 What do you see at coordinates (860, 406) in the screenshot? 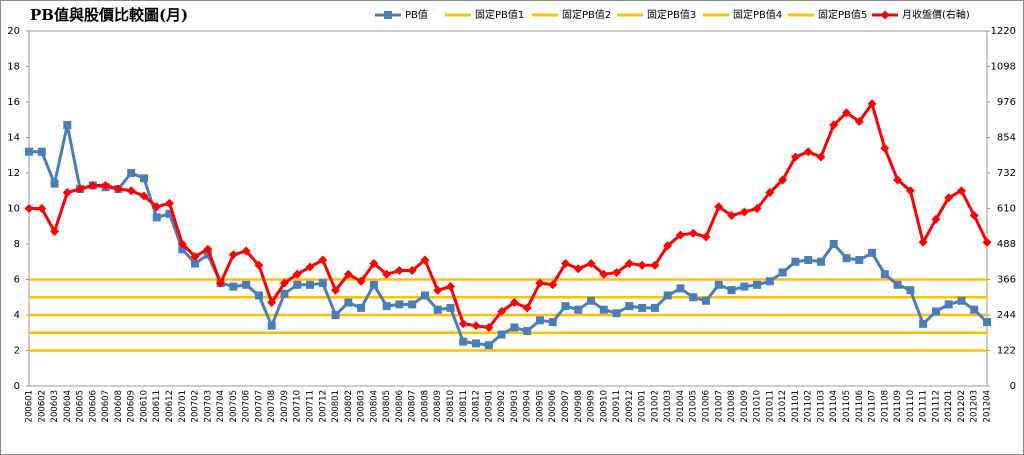
I see `x-tick-label: 201106` at bounding box center [860, 406].